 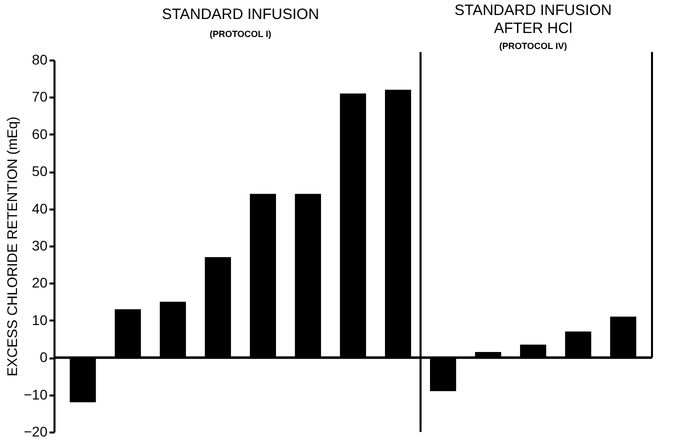 I want to click on y-tick-label: 10, so click(x=40, y=320).